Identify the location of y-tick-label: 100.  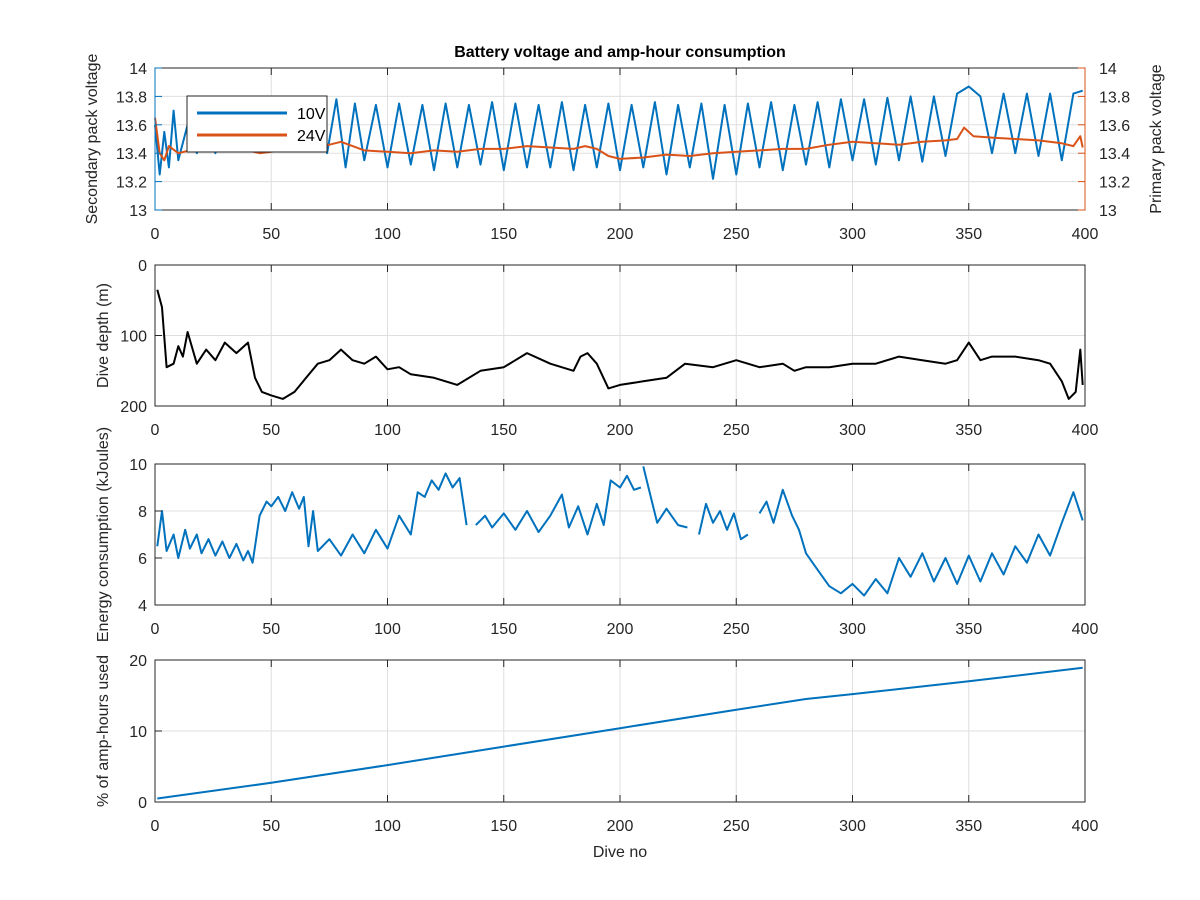
(133, 337).